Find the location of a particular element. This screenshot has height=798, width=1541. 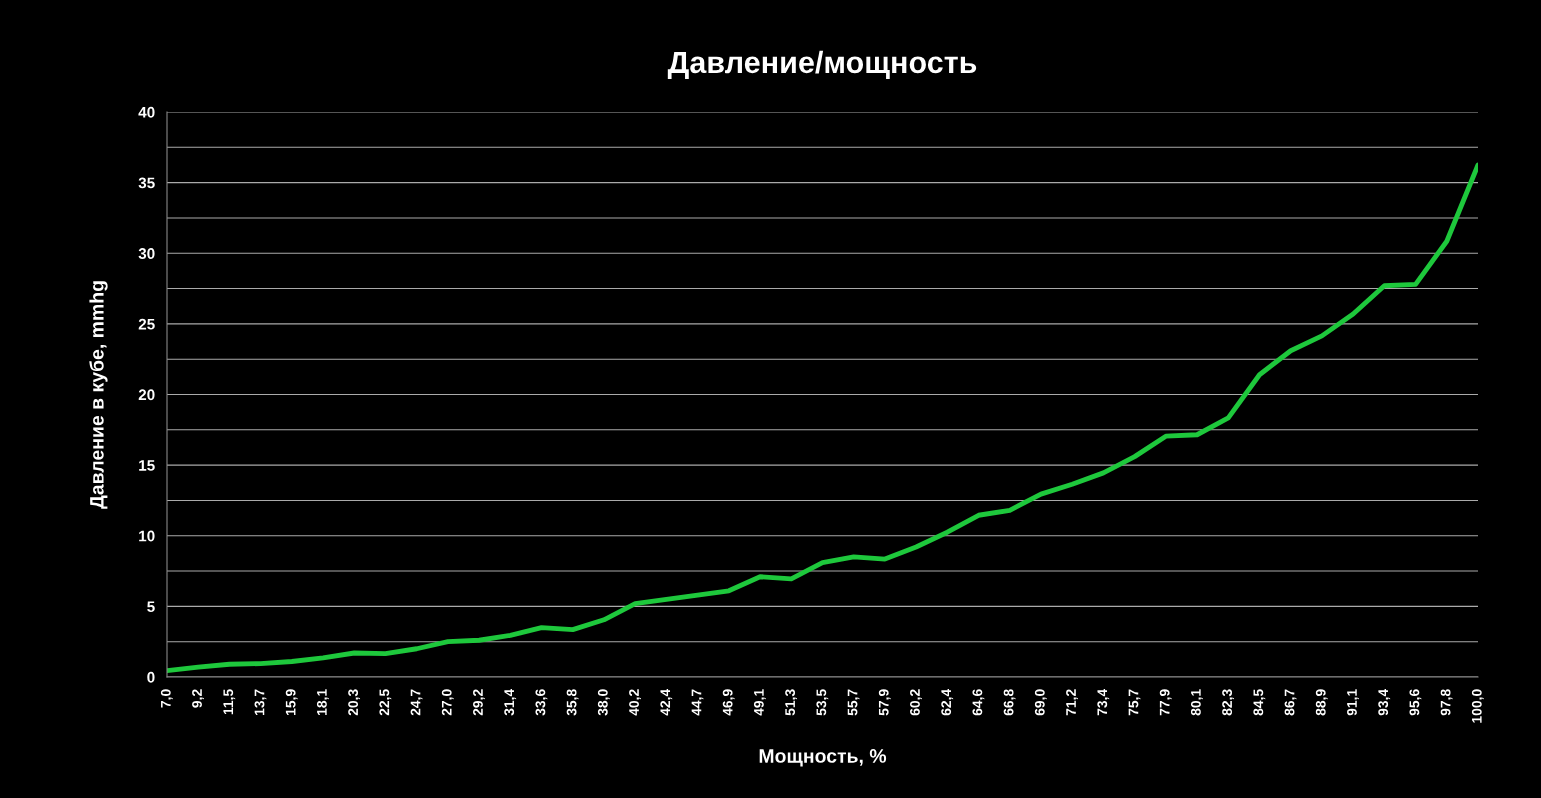

y-axis-title: Давление в кубе, mmhg is located at coordinates (98, 395).